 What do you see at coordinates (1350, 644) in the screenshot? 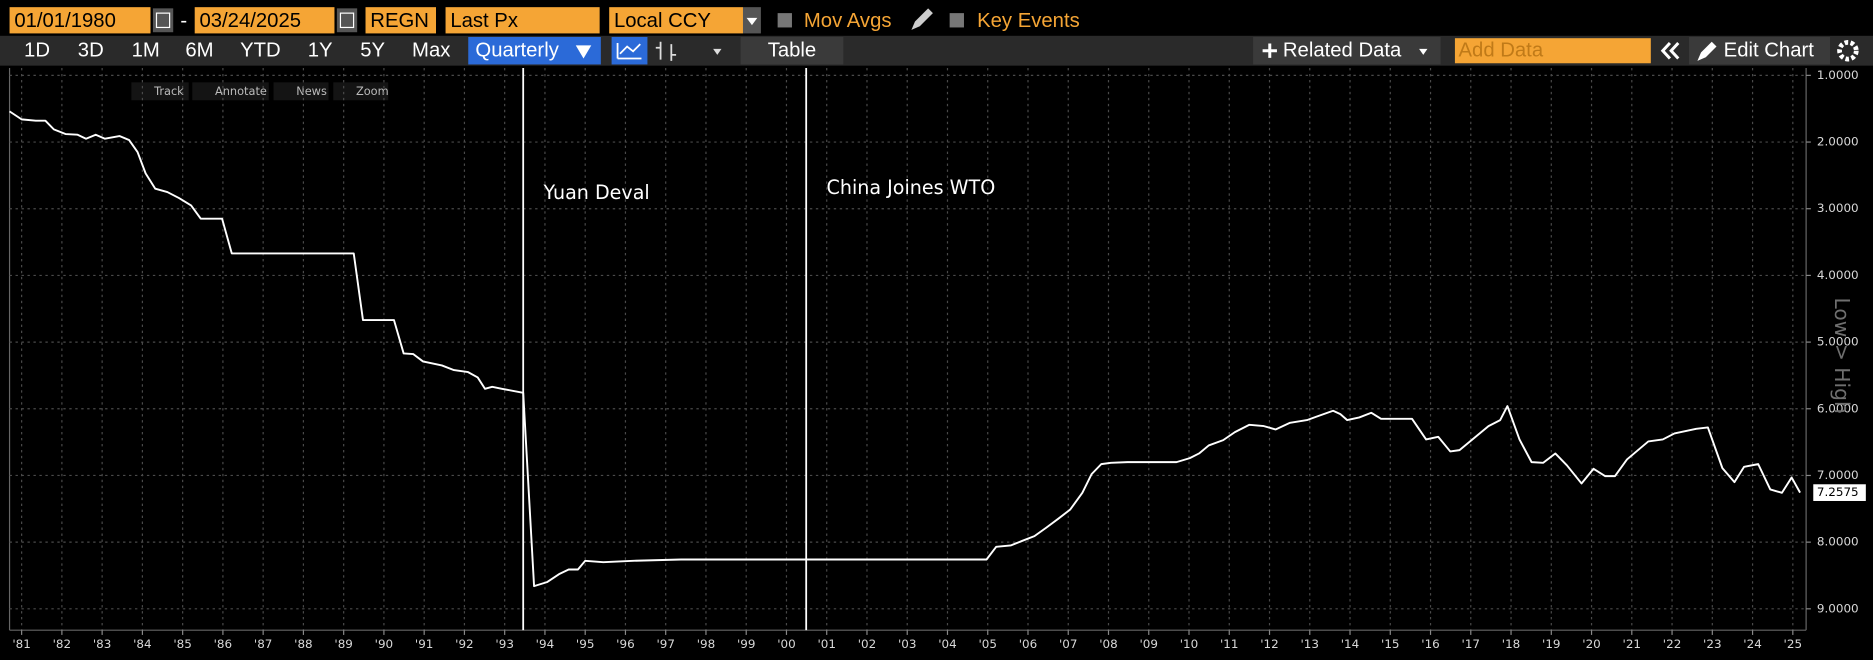
I see `x-tick-label: '14` at bounding box center [1350, 644].